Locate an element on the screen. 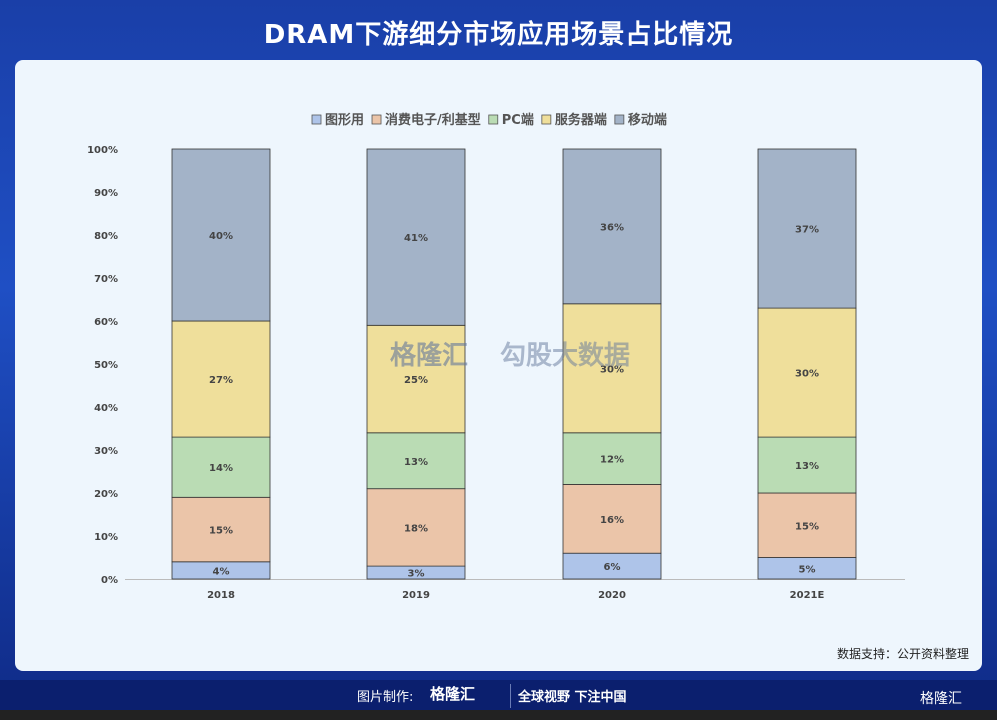 This screenshot has width=997, height=720. y-tick-label: 70% is located at coordinates (106, 279).